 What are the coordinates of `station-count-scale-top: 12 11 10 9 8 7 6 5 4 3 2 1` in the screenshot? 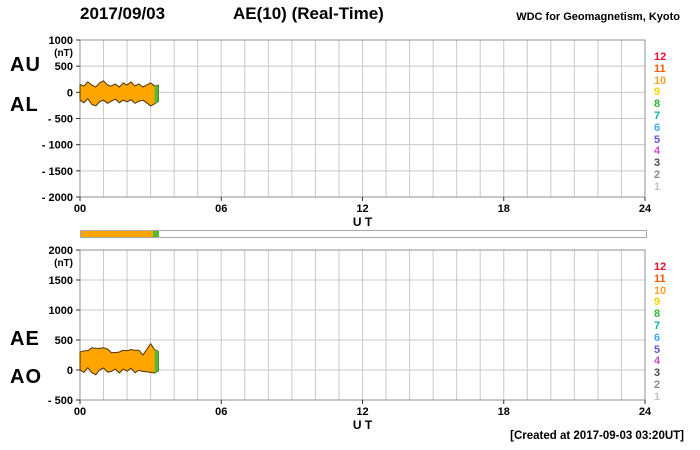 It's located at (660, 122).